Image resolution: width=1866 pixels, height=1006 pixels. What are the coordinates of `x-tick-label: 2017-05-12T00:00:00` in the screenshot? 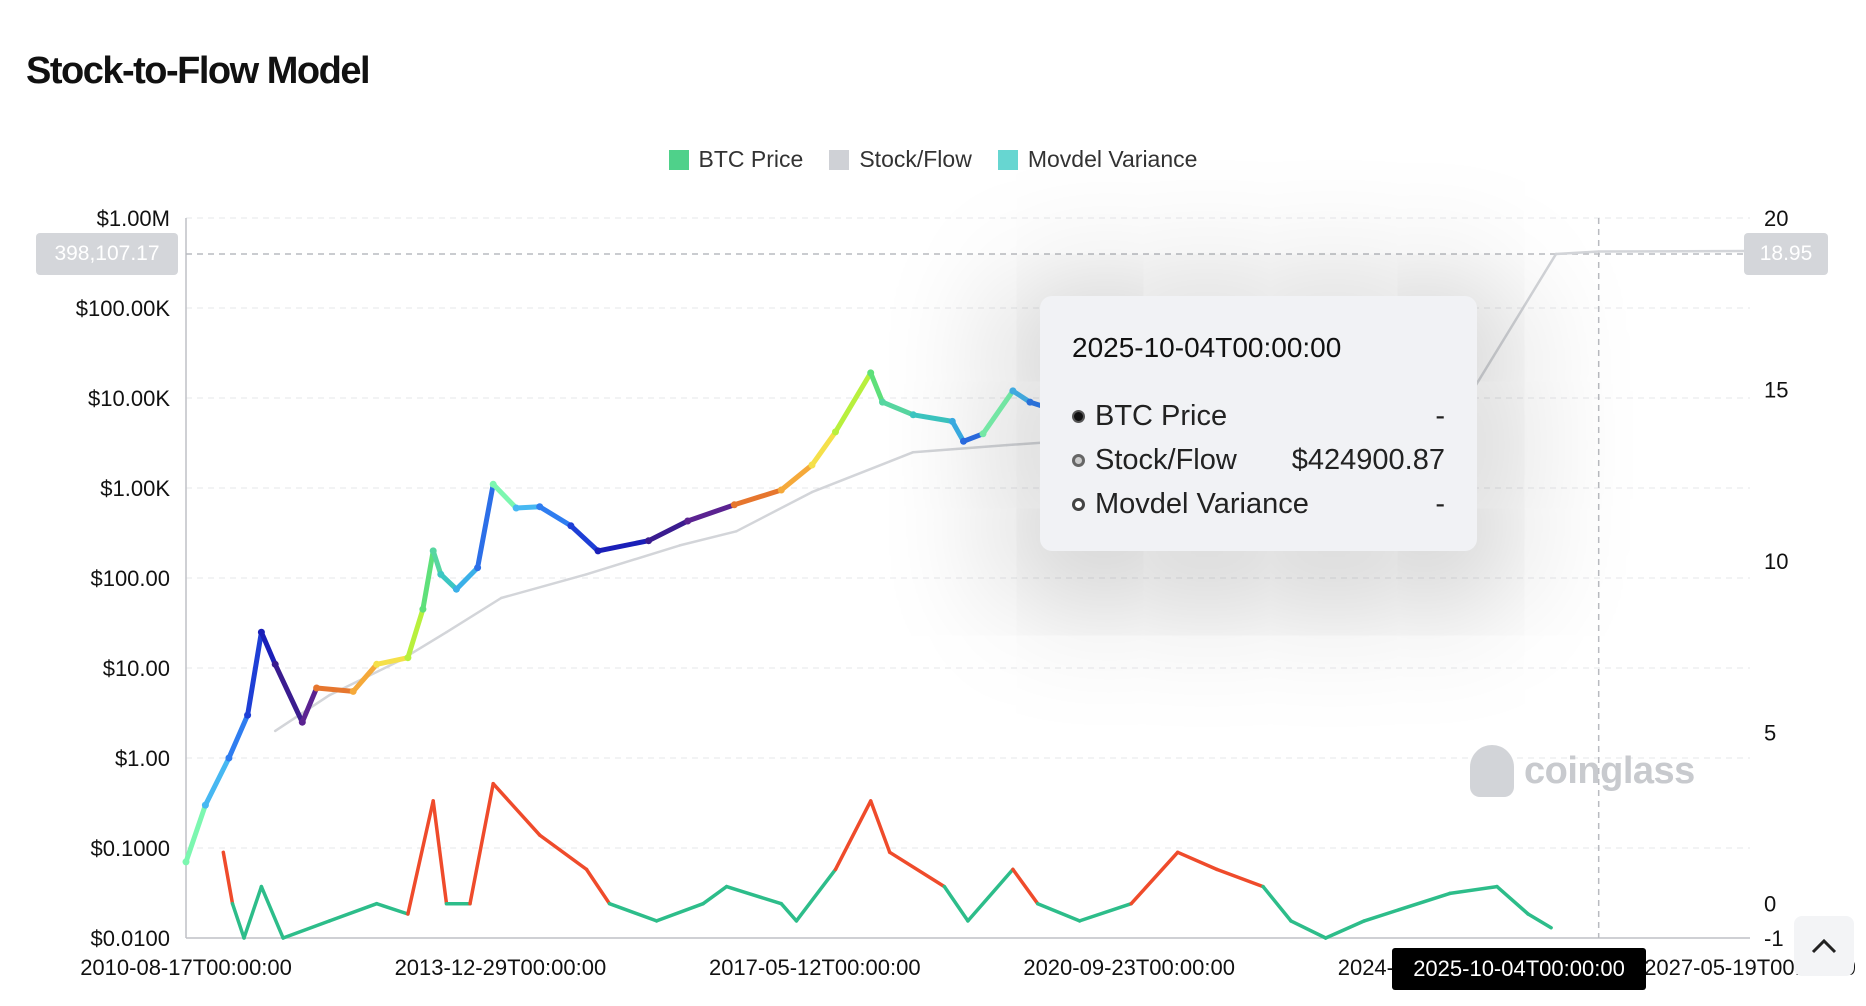 It's located at (815, 967).